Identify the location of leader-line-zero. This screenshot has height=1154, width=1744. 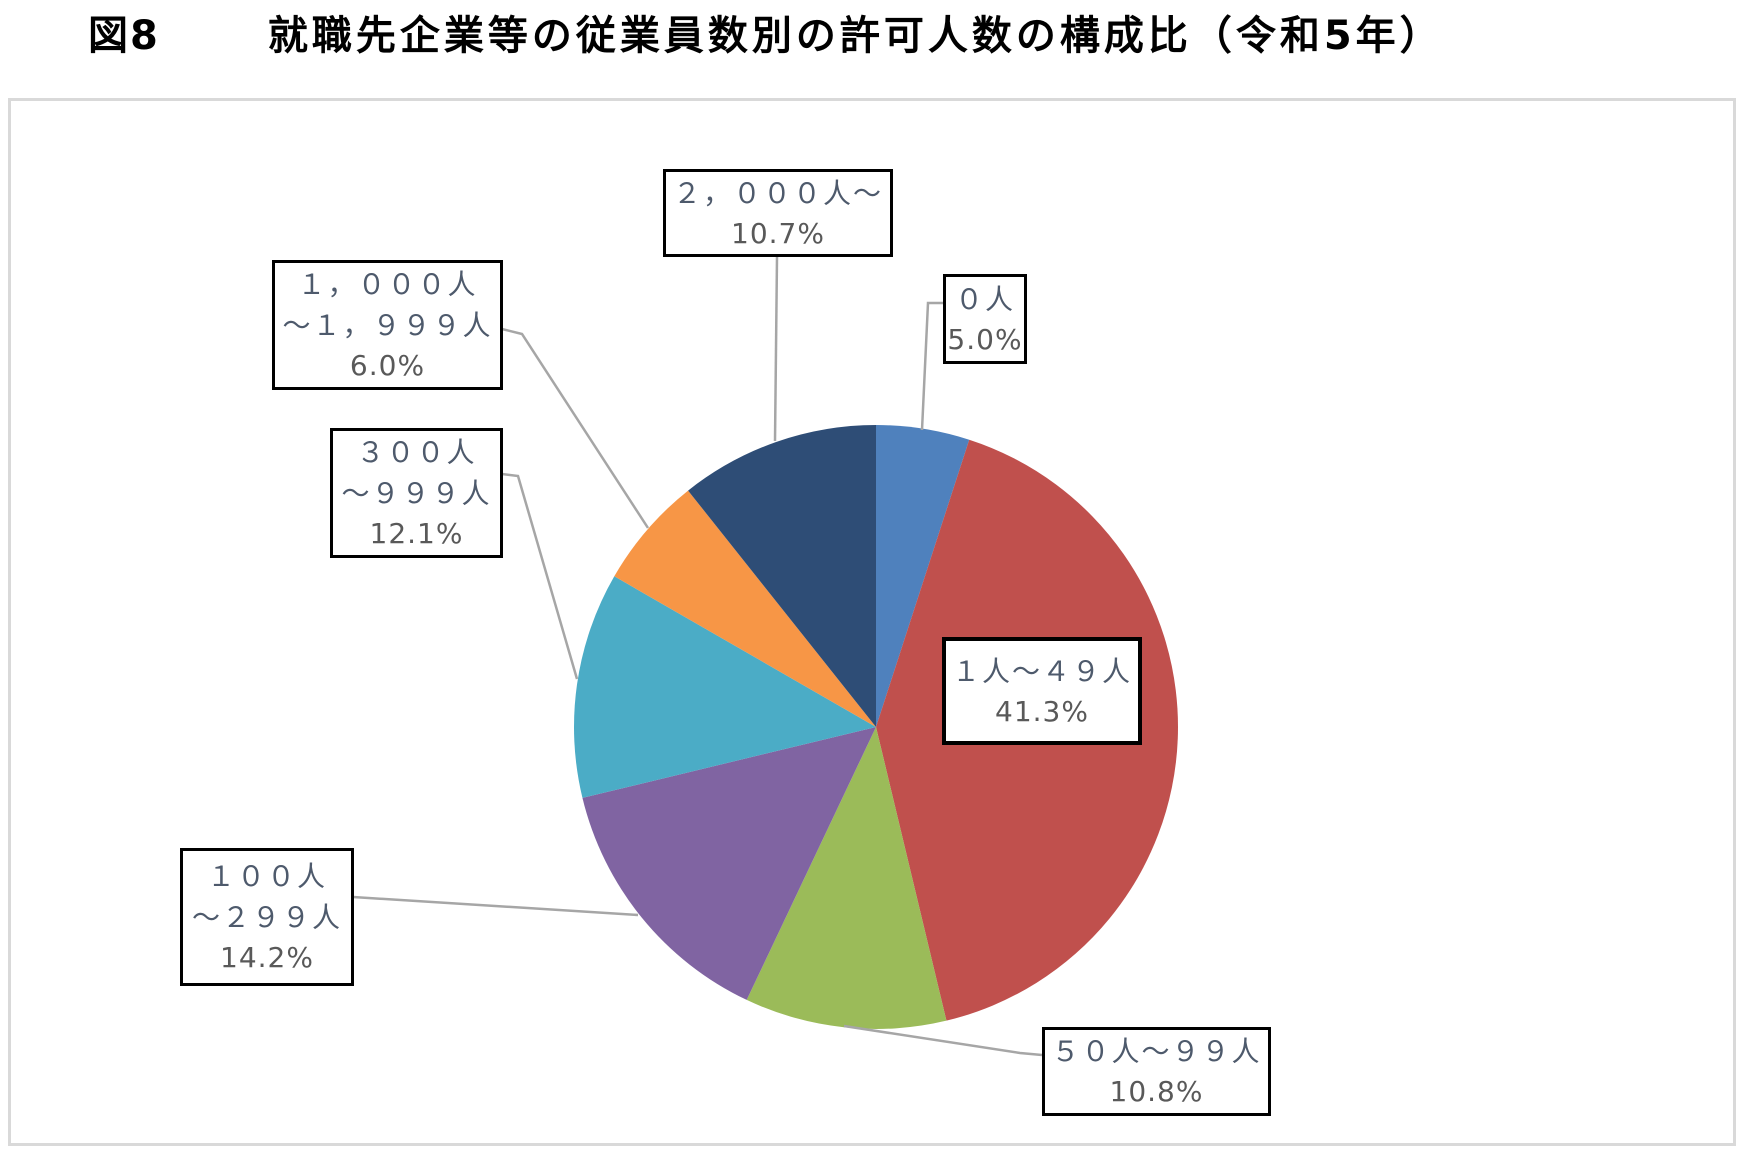
(931, 366).